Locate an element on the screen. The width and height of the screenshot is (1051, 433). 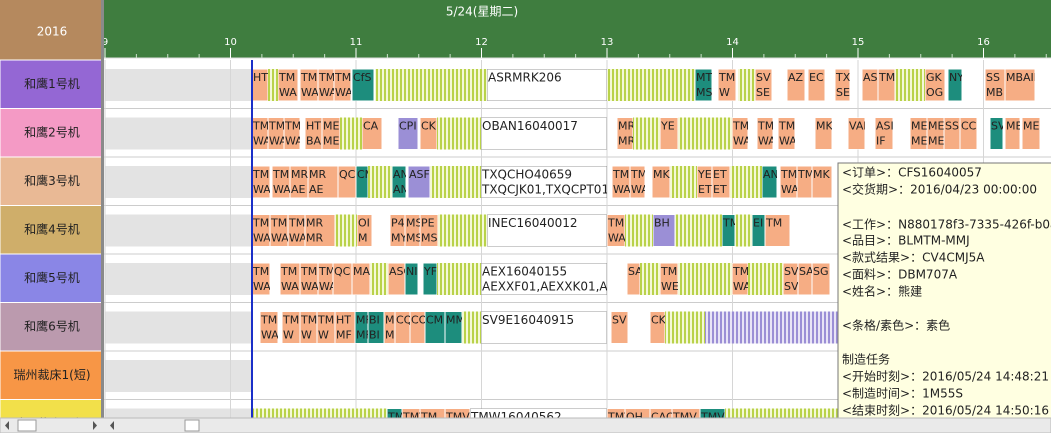
task-block: PE MS is located at coordinates (429, 230).